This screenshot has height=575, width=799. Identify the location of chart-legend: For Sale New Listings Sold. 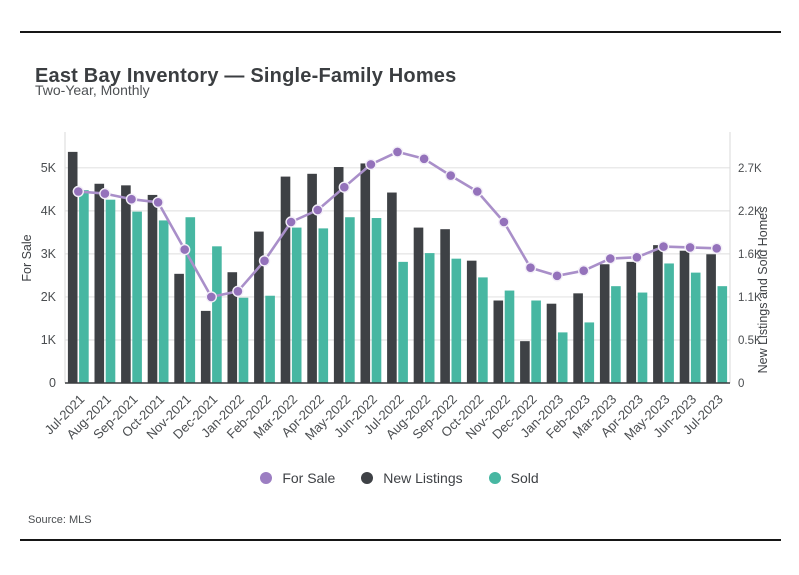
(399, 478).